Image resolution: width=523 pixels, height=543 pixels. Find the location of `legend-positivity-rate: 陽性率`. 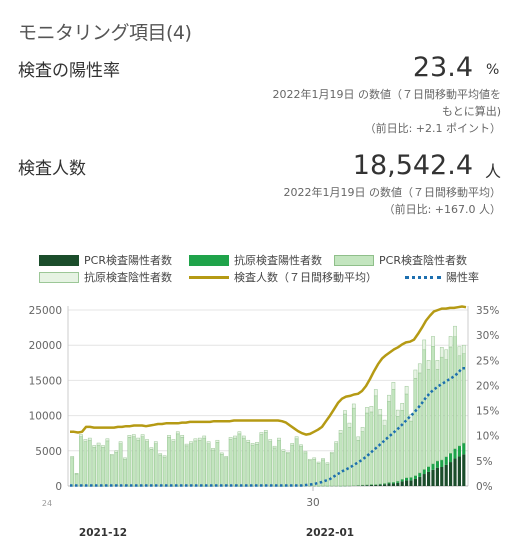

legend-positivity-rate: 陽性率 is located at coordinates (442, 277).